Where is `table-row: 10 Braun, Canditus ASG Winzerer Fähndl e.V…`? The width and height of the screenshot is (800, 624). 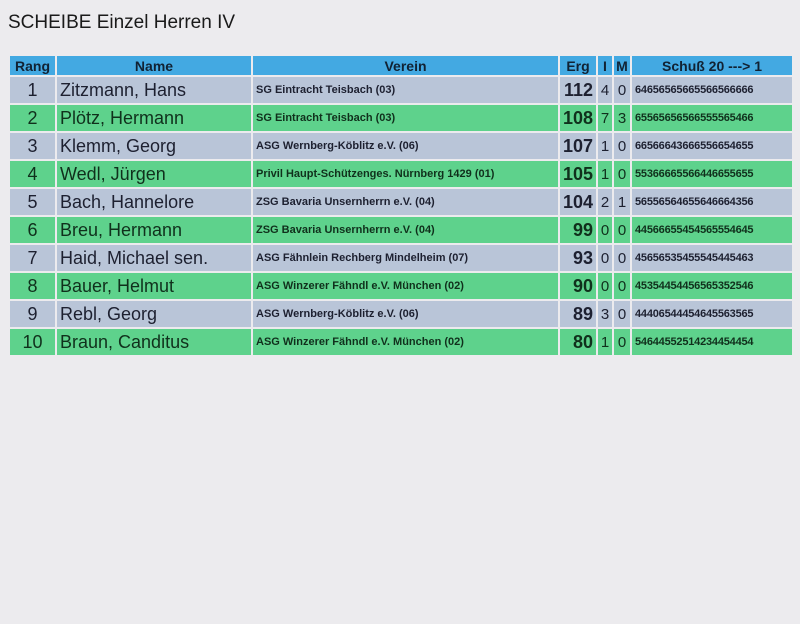
table-row: 10 Braun, Canditus ASG Winzerer Fähndl e.V… is located at coordinates (401, 342).